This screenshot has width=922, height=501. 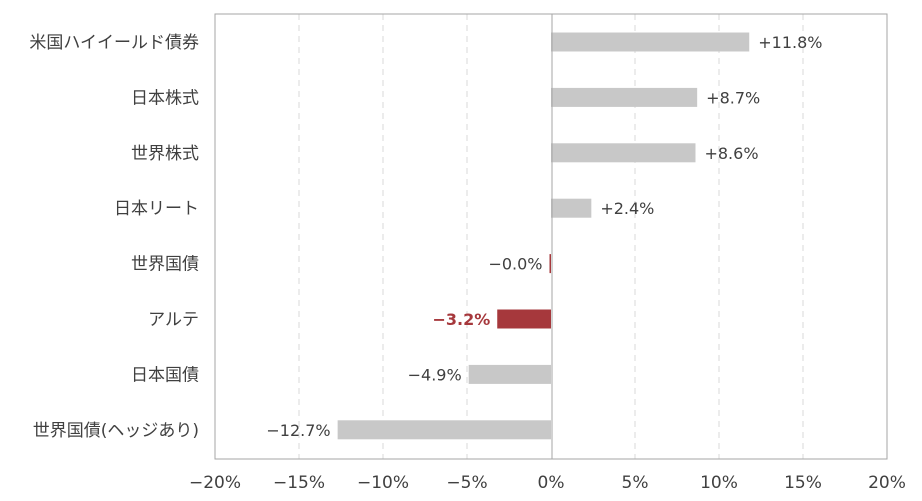 I want to click on data-label: +8.7%, so click(x=733, y=97).